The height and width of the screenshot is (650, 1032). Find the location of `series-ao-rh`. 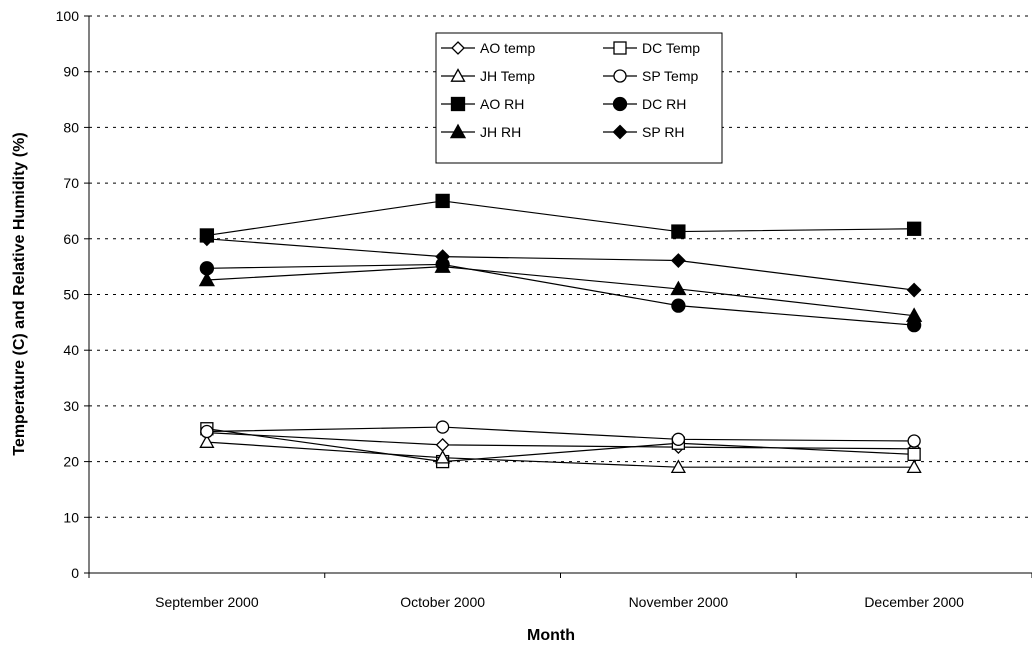

series-ao-rh is located at coordinates (560, 218).